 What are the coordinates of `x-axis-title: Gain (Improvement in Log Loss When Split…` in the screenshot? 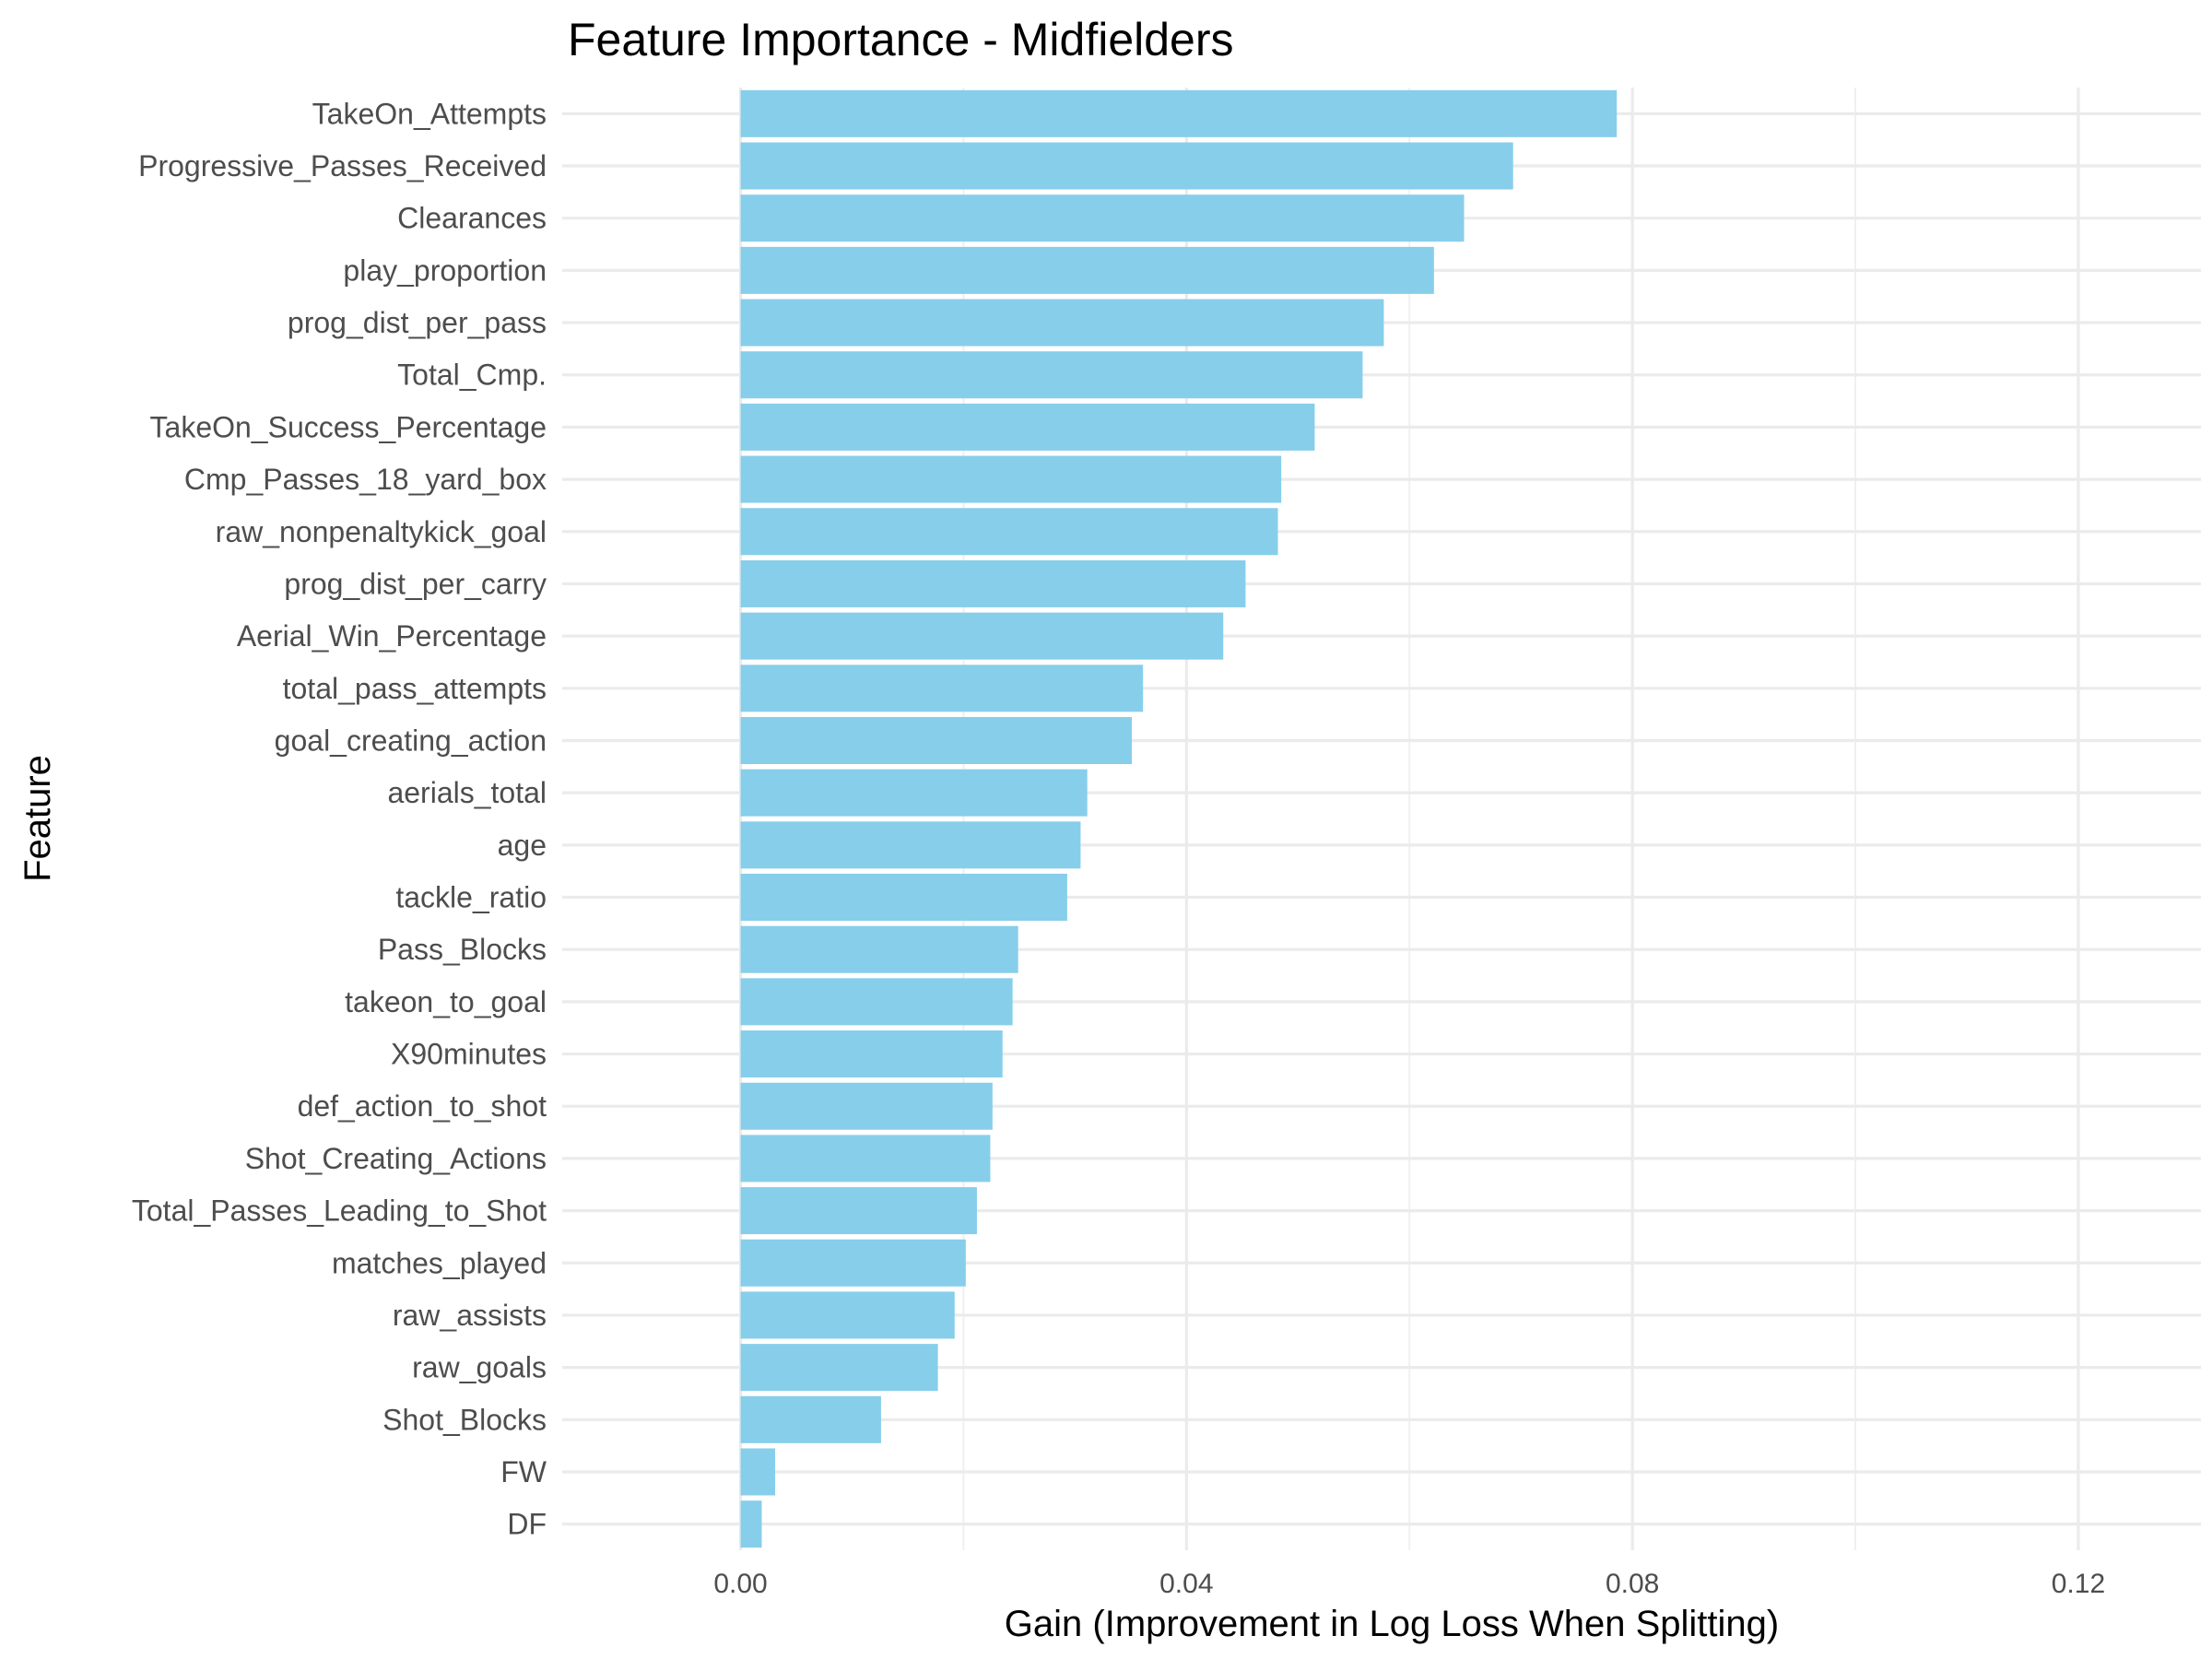 It's located at (1392, 1624).